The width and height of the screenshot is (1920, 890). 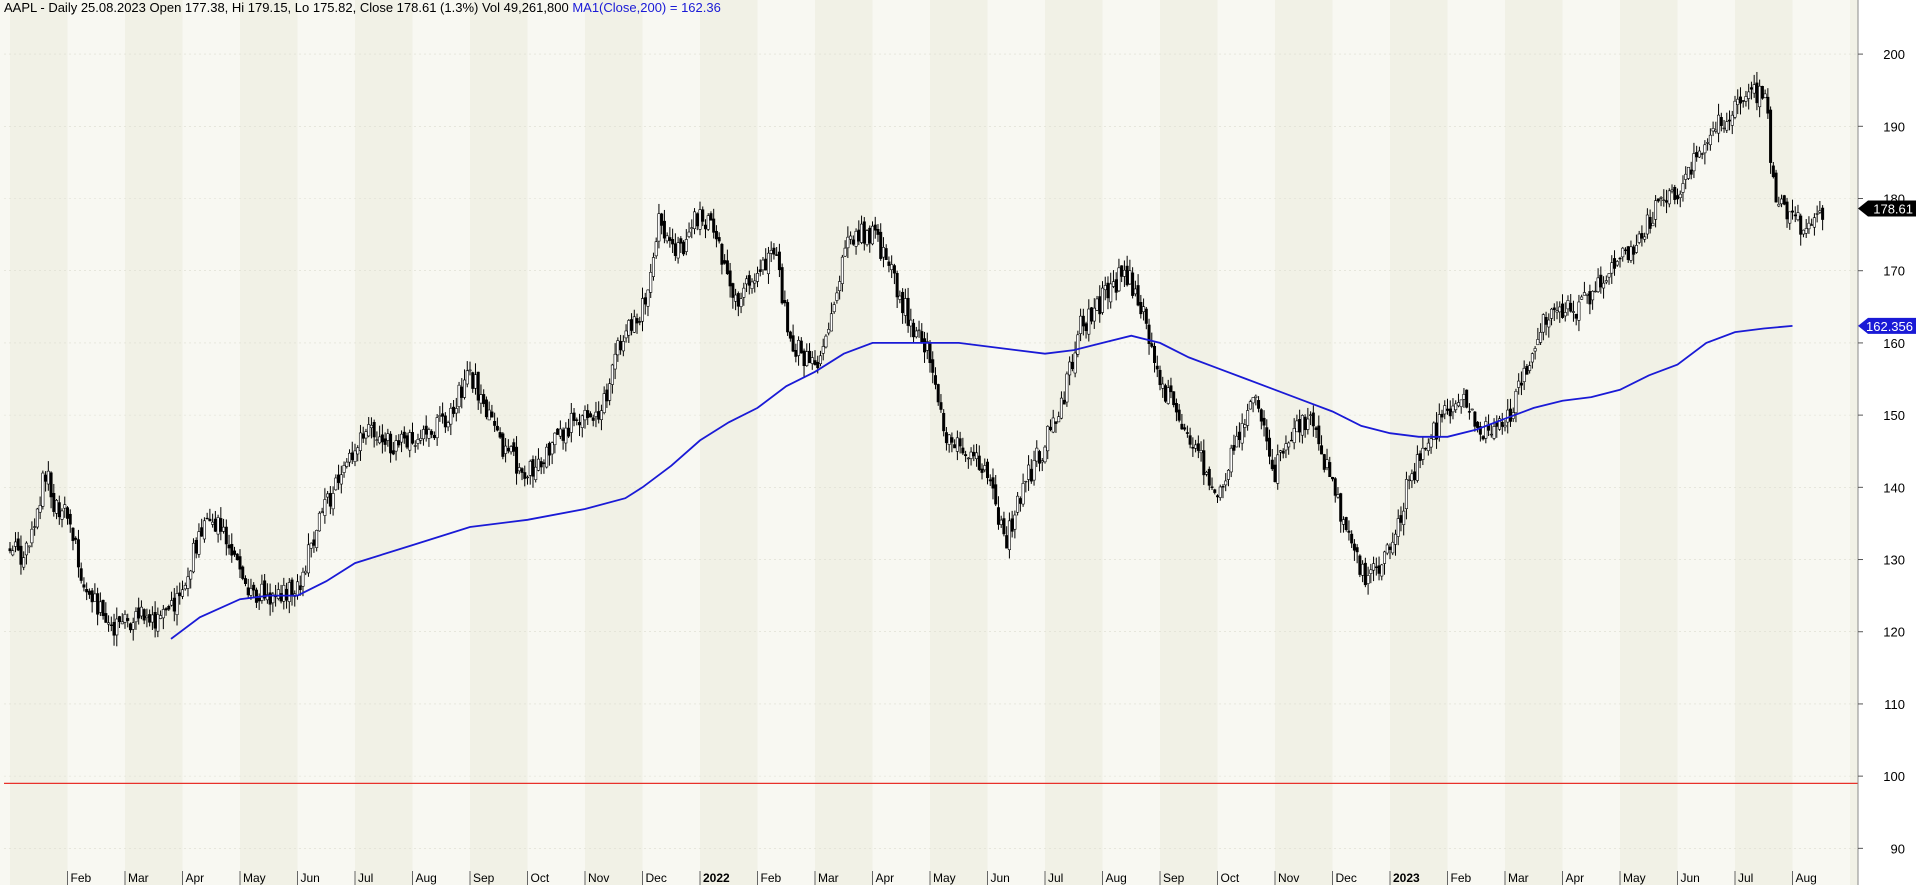 I want to click on x-tick-label: 2023, so click(x=1406, y=878).